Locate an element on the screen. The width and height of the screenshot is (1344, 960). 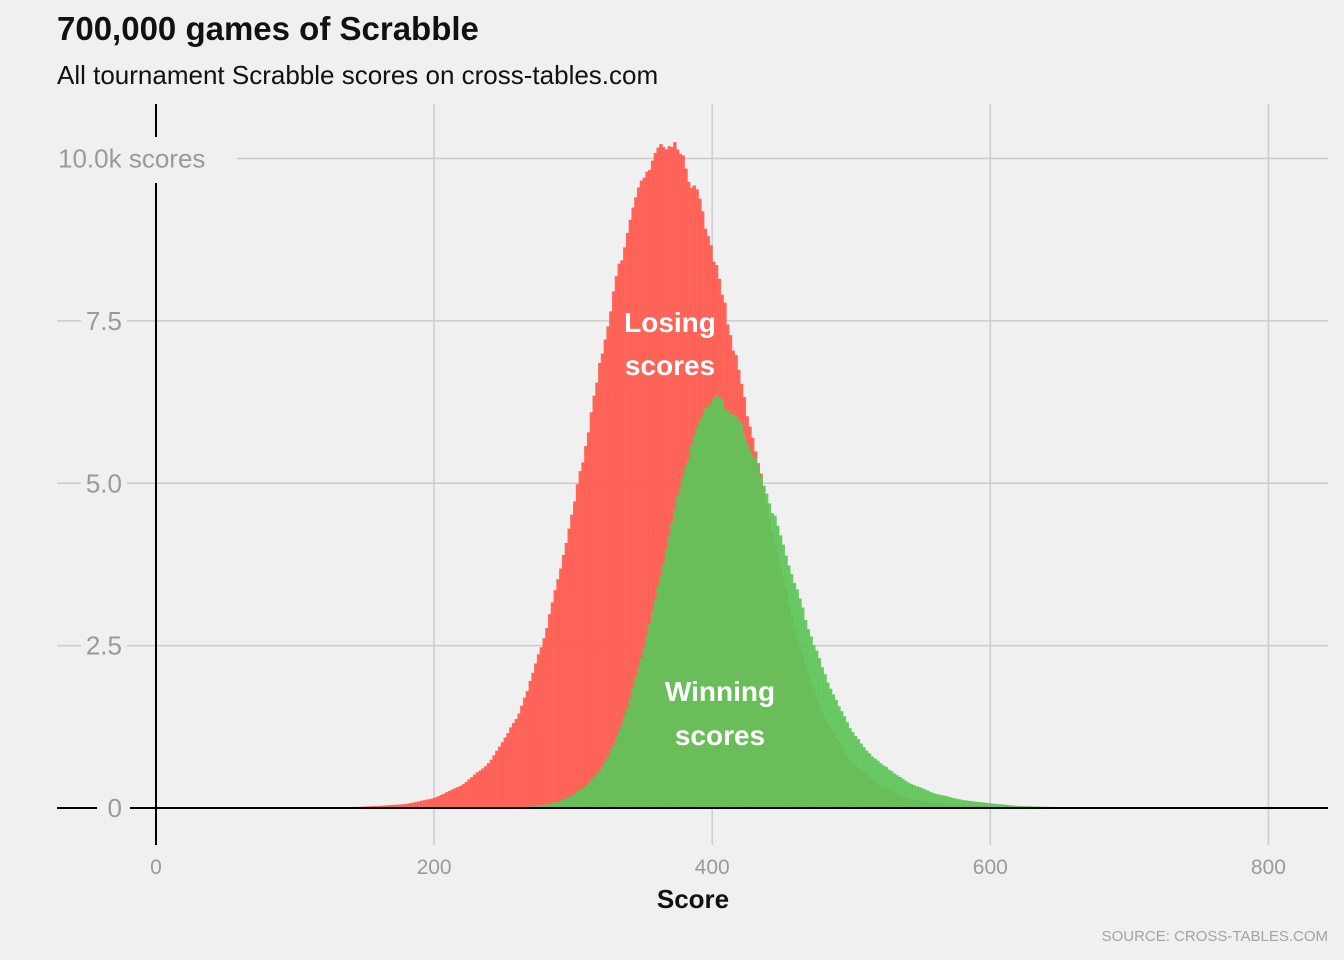
series-labels: Losing scores Winning scores is located at coordinates (699, 529).